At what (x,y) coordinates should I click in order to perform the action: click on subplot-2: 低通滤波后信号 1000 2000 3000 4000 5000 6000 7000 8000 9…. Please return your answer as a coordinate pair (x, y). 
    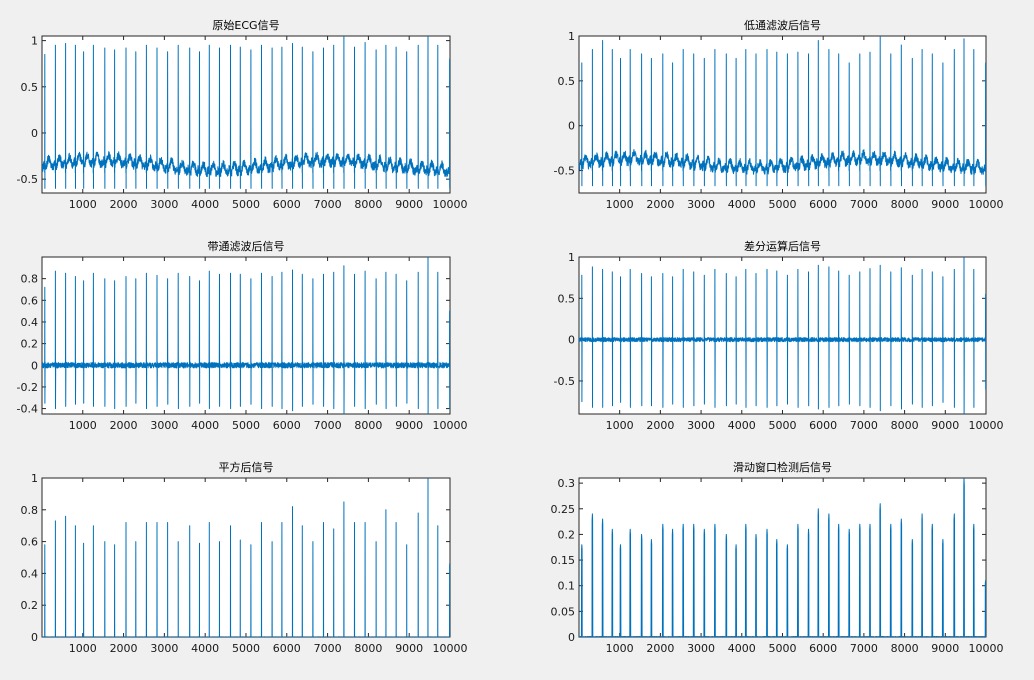
    Looking at the image, I should click on (779, 115).